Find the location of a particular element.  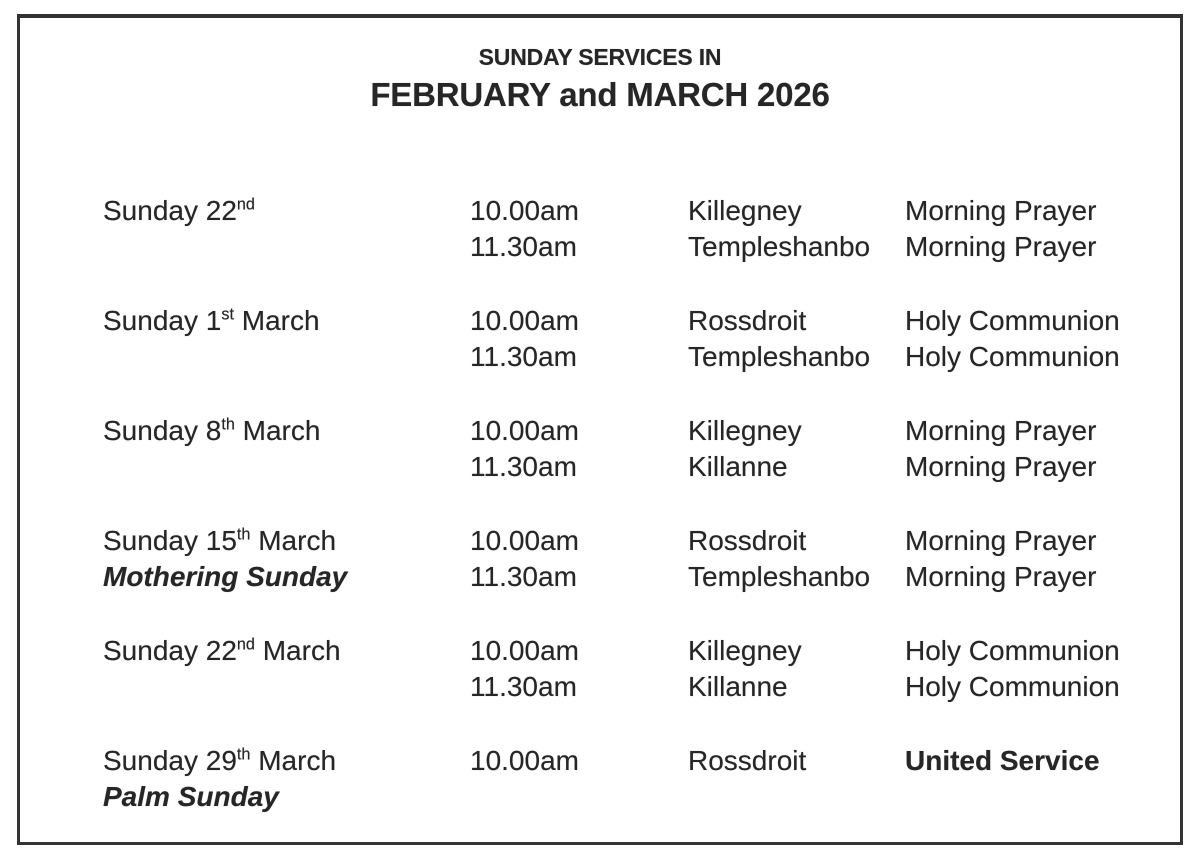

date-cell: Sunday 22nd is located at coordinates (286, 211).